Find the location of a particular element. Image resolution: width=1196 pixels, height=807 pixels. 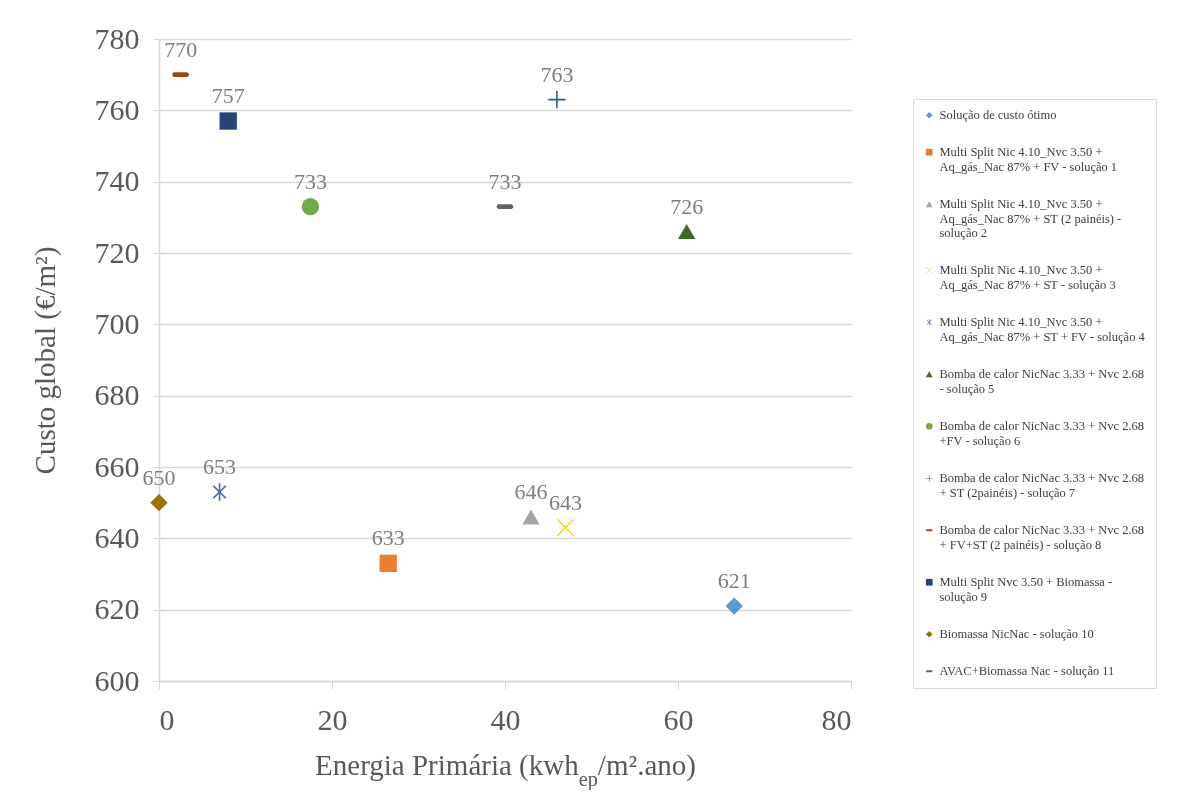

data-label: 650 is located at coordinates (159, 477).